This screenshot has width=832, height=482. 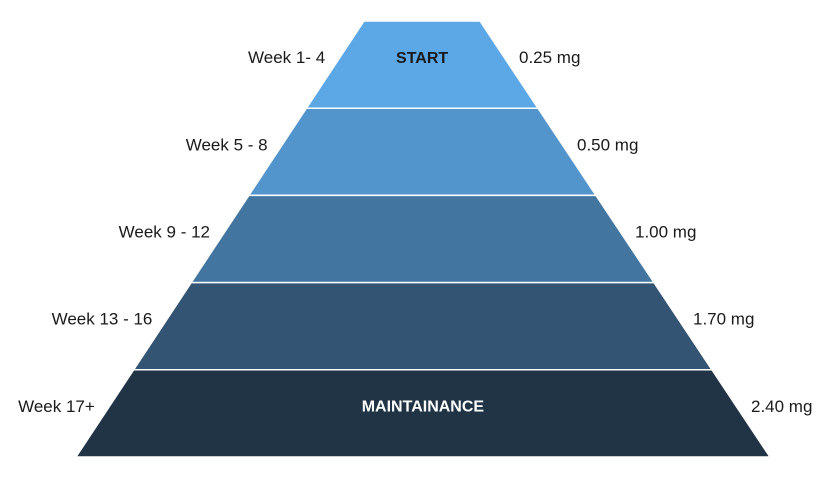 I want to click on tier-dose-label: 2.40 mg, so click(x=781, y=406).